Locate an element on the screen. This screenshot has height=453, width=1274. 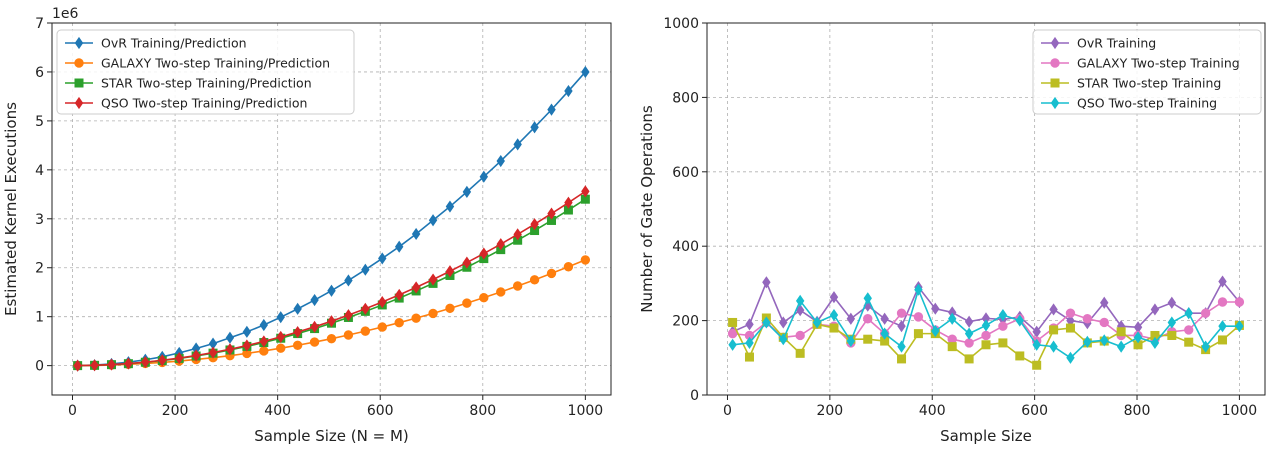
y-tick-label: 6 is located at coordinates (39, 73).